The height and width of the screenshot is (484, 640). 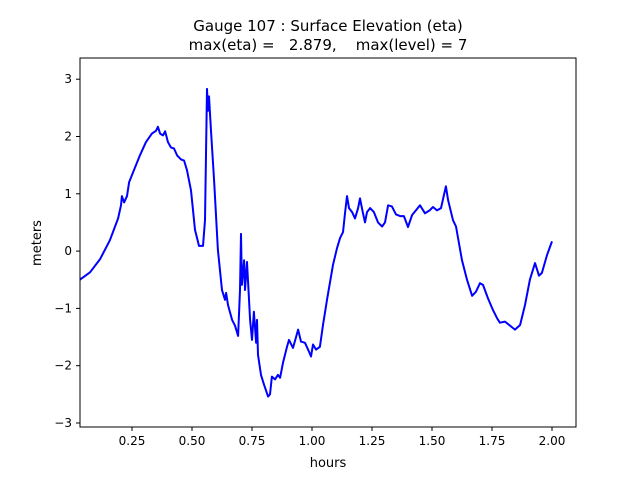 What do you see at coordinates (432, 441) in the screenshot?
I see `x-tick-label: 1.50` at bounding box center [432, 441].